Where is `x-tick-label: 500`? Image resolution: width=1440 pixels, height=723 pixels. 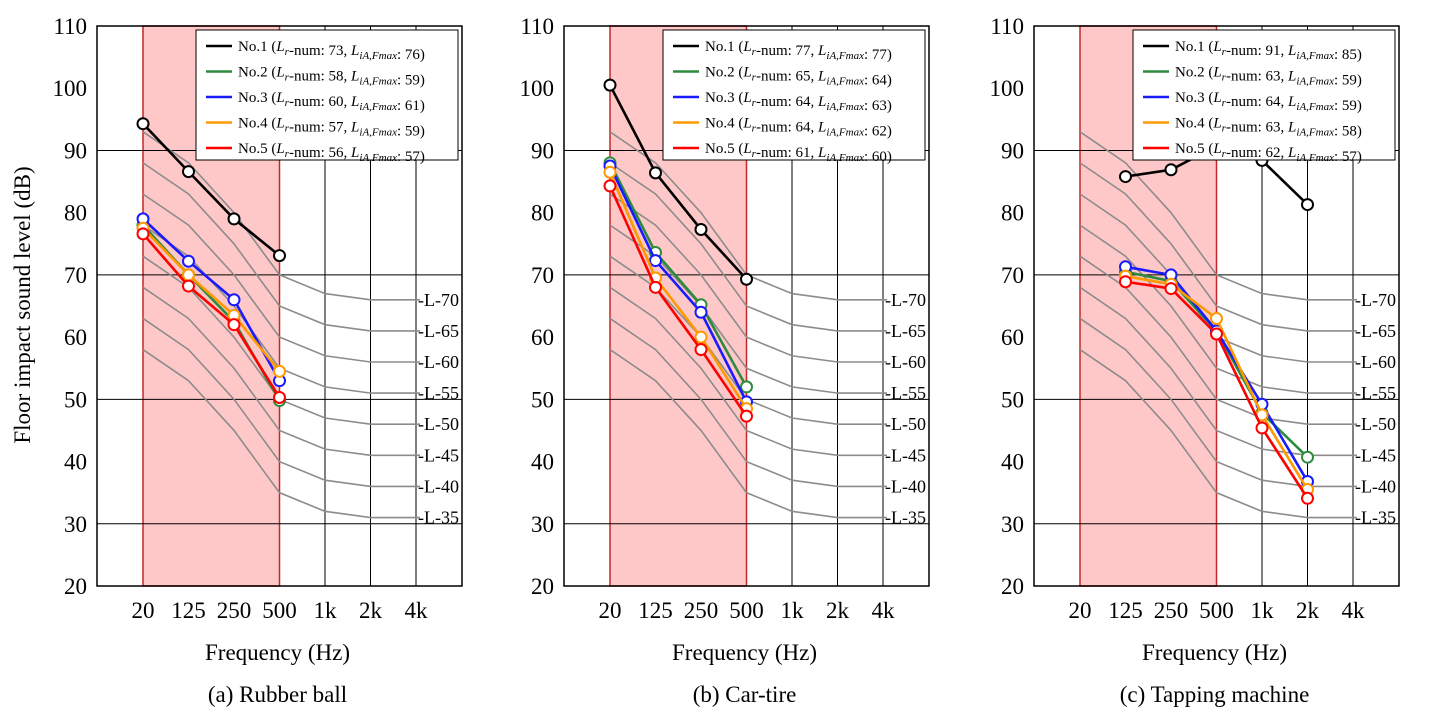
x-tick-label: 500 is located at coordinates (279, 610).